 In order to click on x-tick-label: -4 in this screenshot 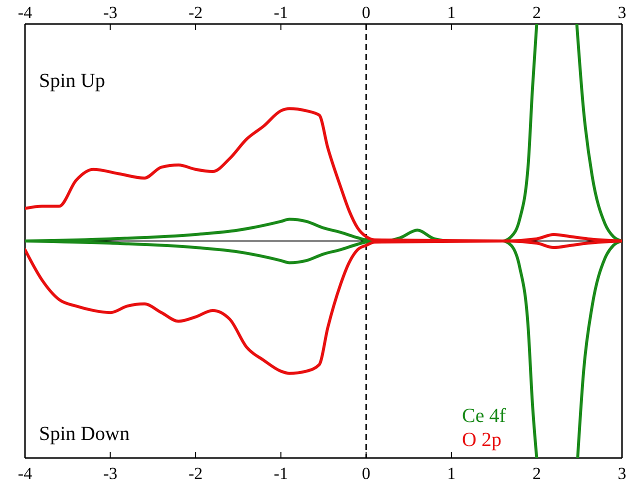, I will do `click(25, 474)`.